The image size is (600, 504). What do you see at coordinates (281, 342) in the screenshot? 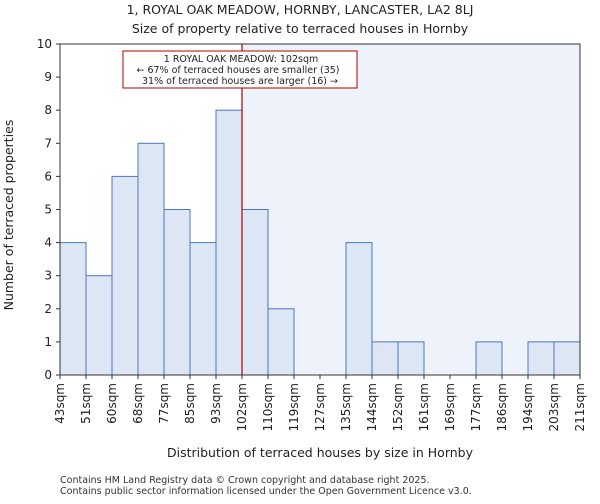
I see `bar-110sqm` at bounding box center [281, 342].